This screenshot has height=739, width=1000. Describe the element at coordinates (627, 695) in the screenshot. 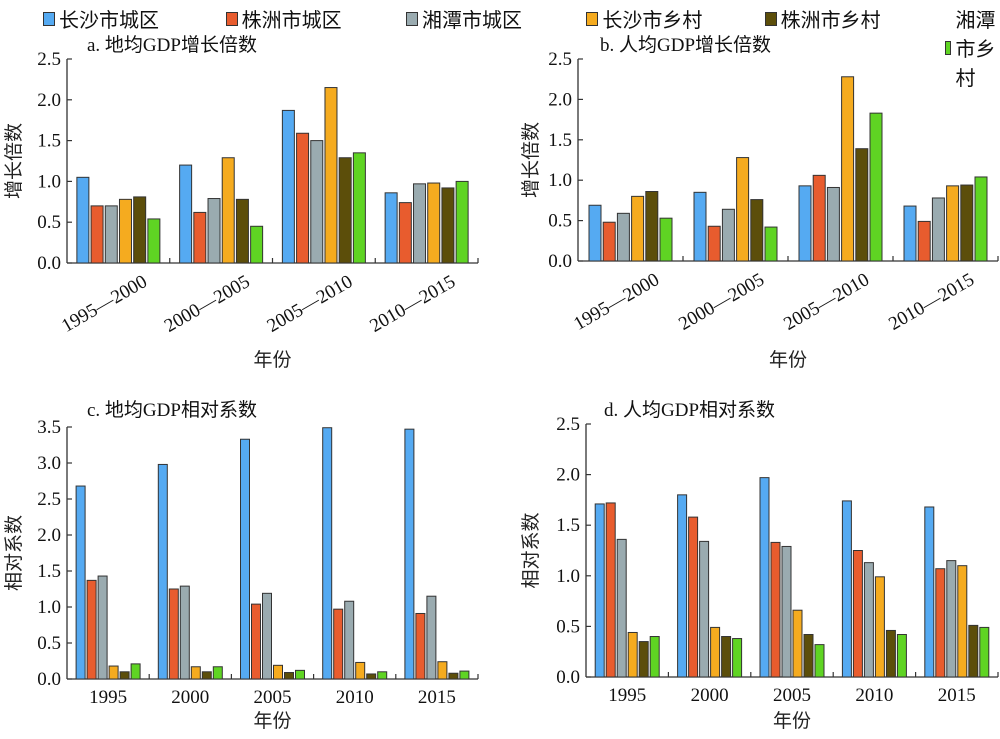

I see `x-tick-label: 1995` at that location.